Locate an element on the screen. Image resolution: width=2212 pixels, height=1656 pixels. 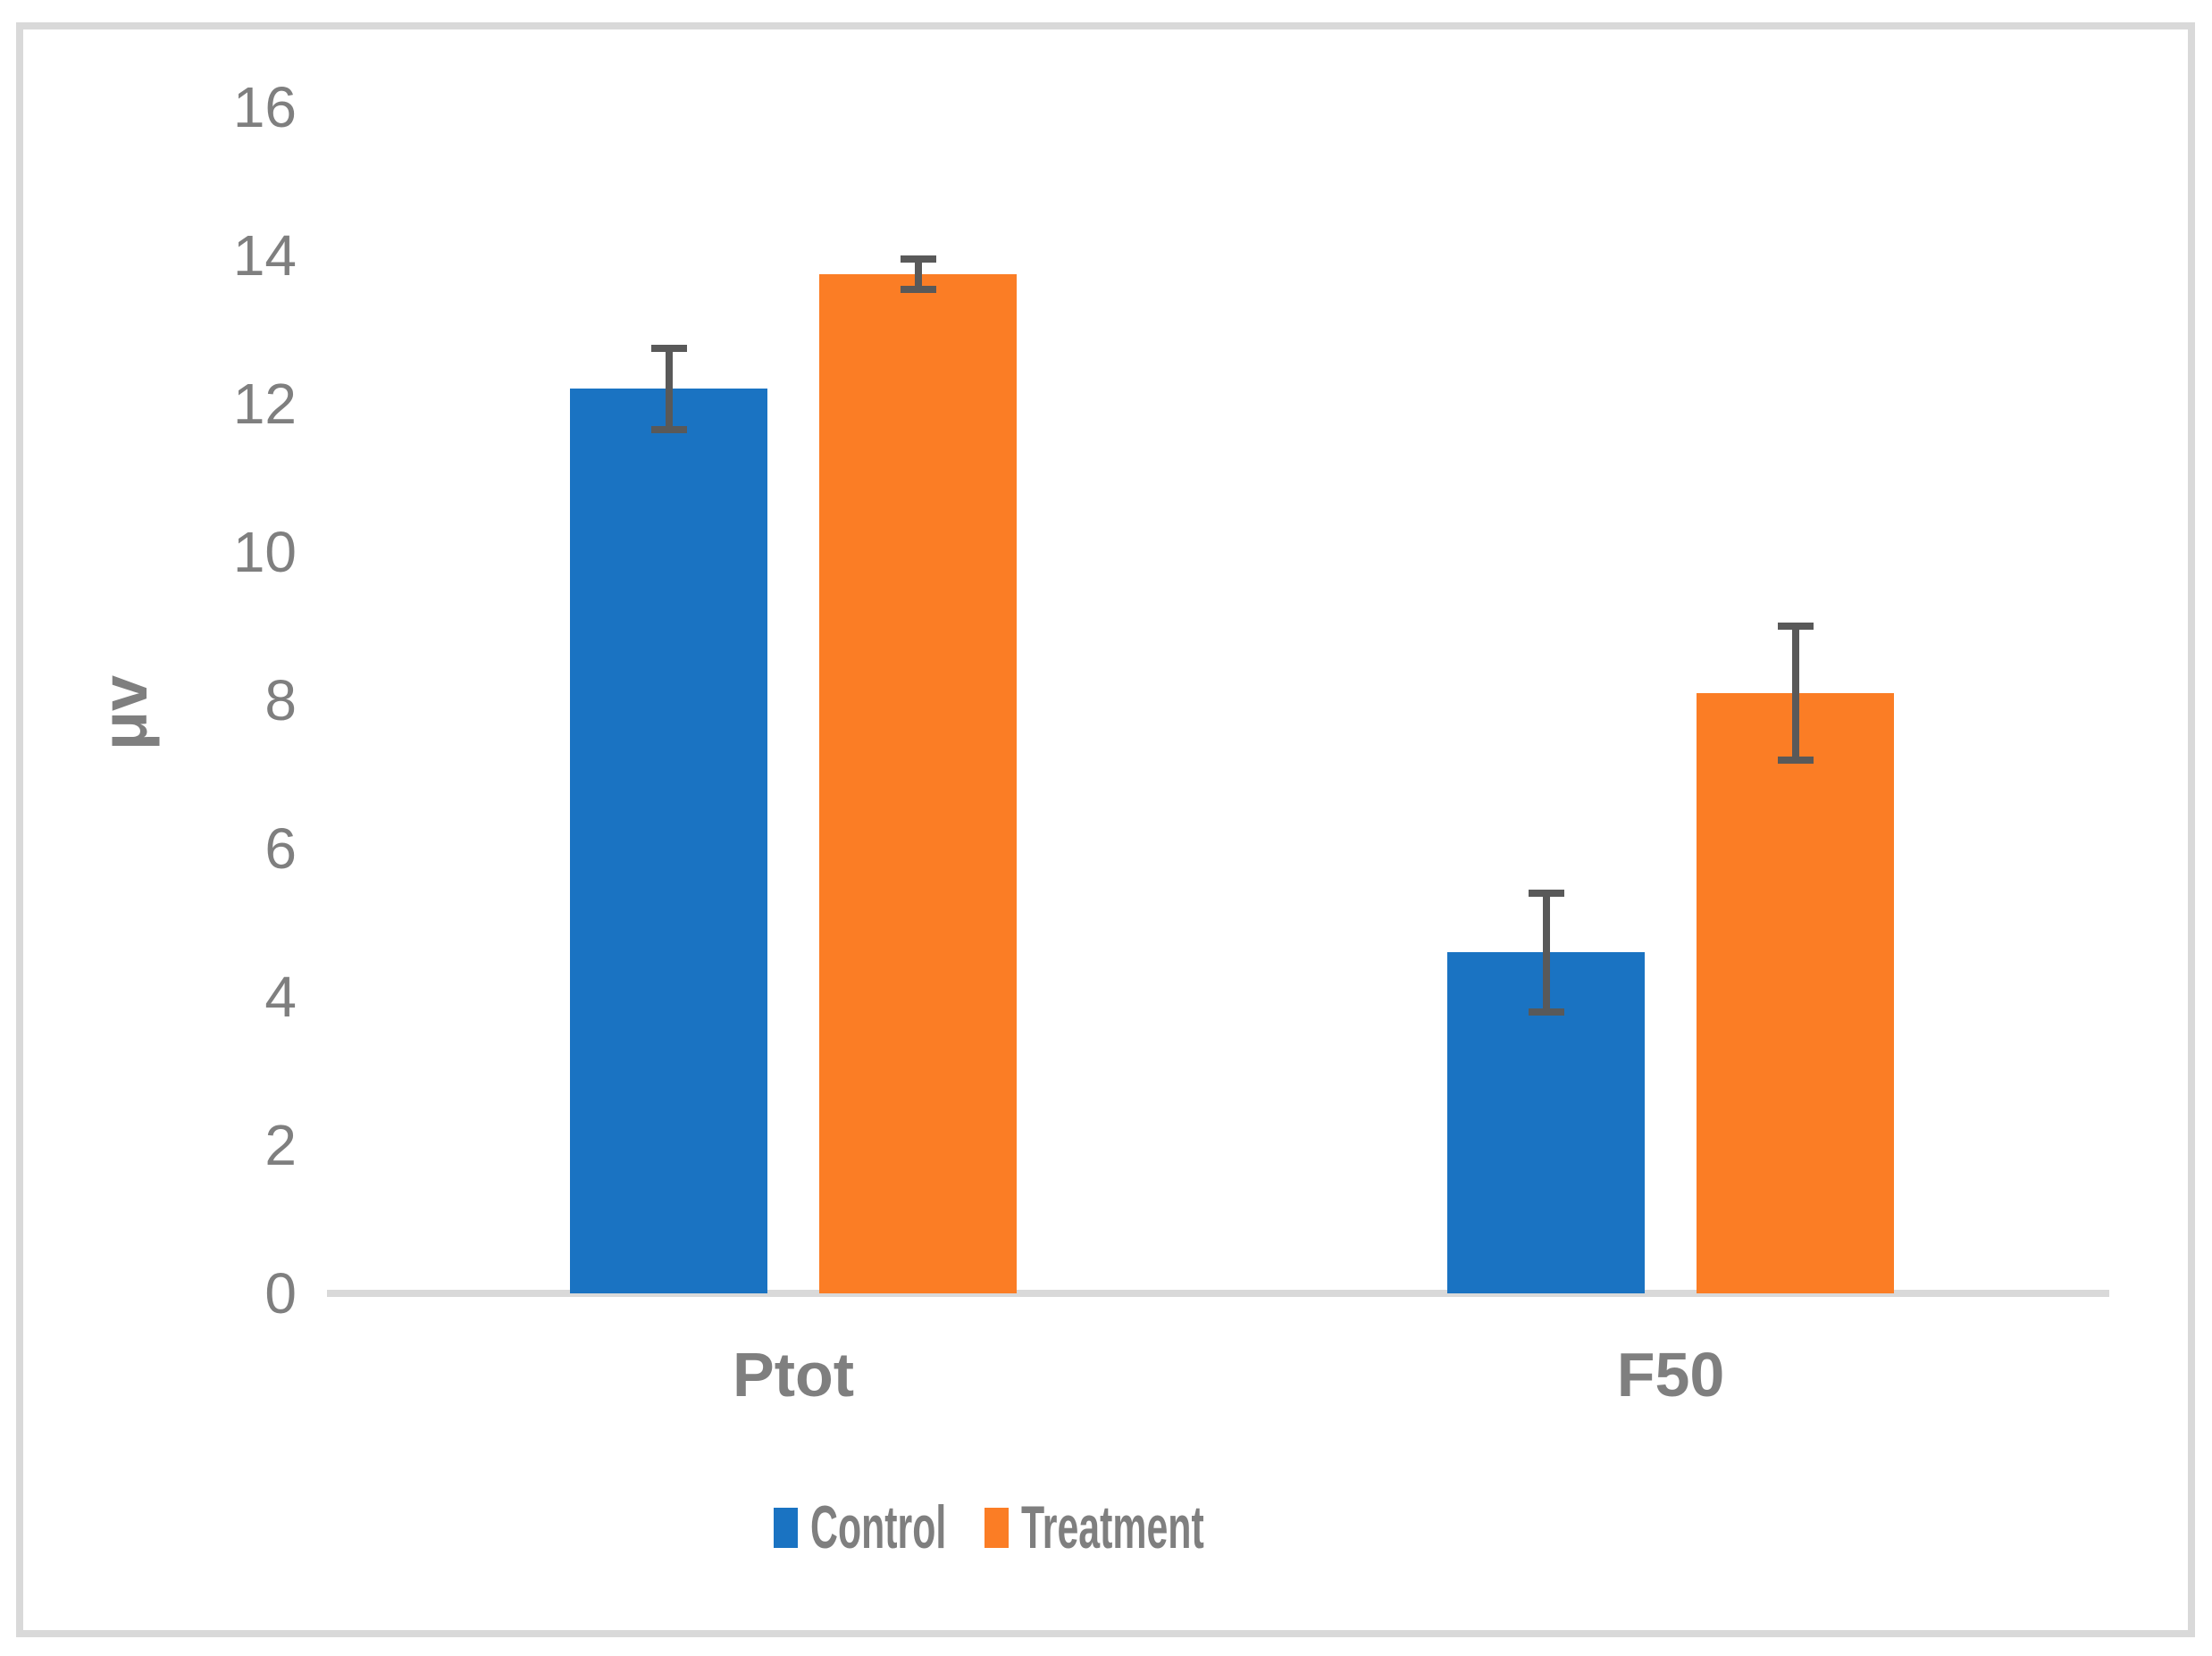
bar-control-ptot is located at coordinates (669, 841).